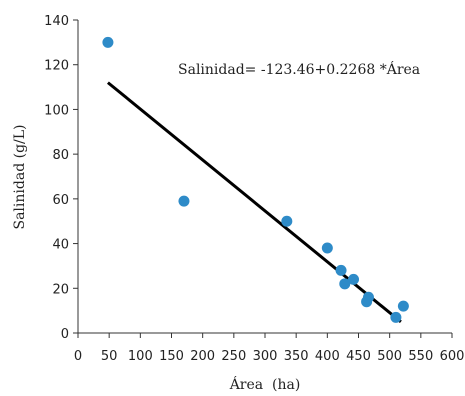 This screenshot has height=396, width=465. Describe the element at coordinates (327, 356) in the screenshot. I see `x-tick-label: 400` at that location.